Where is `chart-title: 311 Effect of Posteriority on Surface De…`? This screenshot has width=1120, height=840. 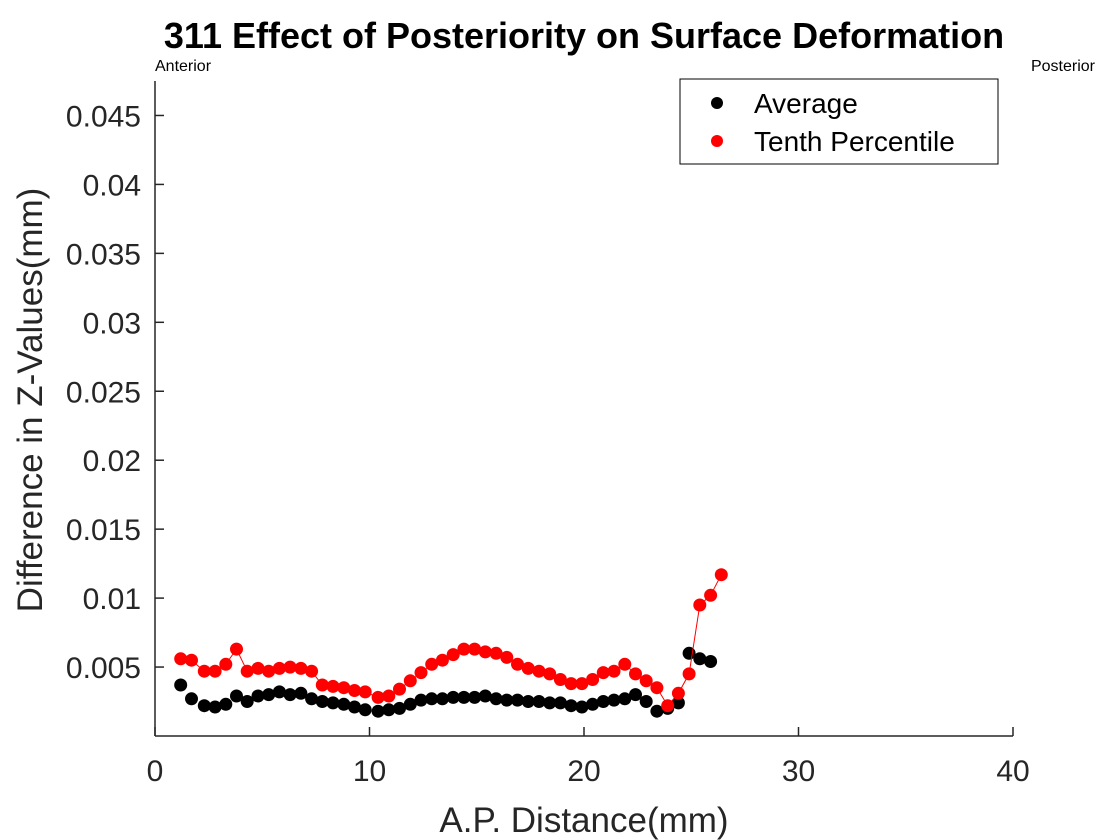 chart-title: 311 Effect of Posteriority on Surface De… is located at coordinates (584, 35).